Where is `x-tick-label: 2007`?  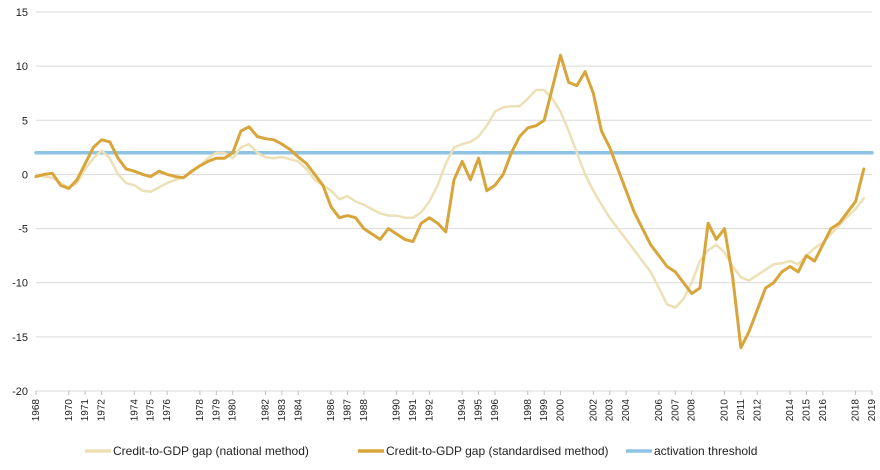 x-tick-label: 2007 is located at coordinates (675, 410).